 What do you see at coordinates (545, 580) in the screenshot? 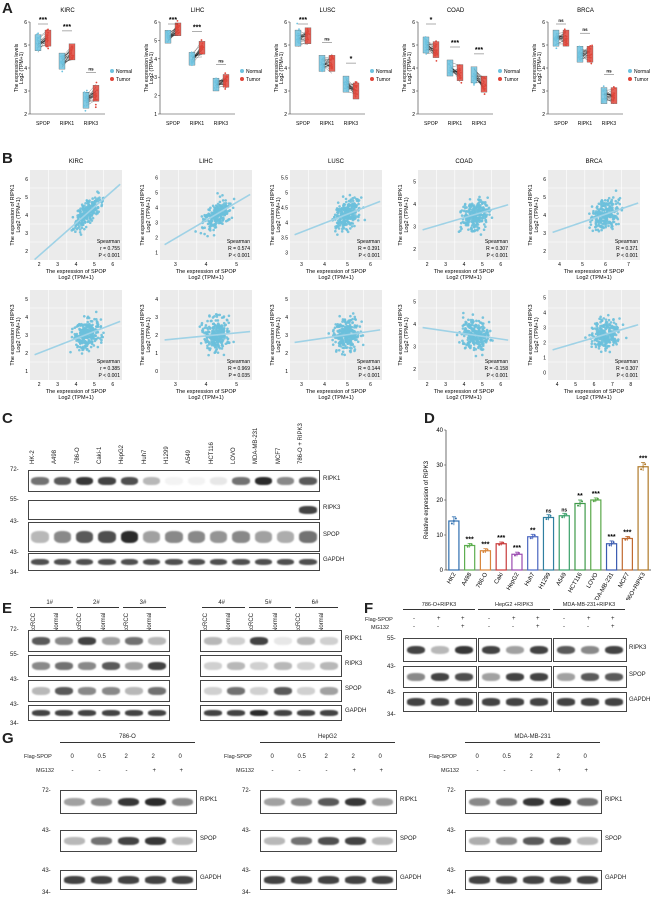
I see `panel-d-x-tick-label: H1299` at bounding box center [545, 580].